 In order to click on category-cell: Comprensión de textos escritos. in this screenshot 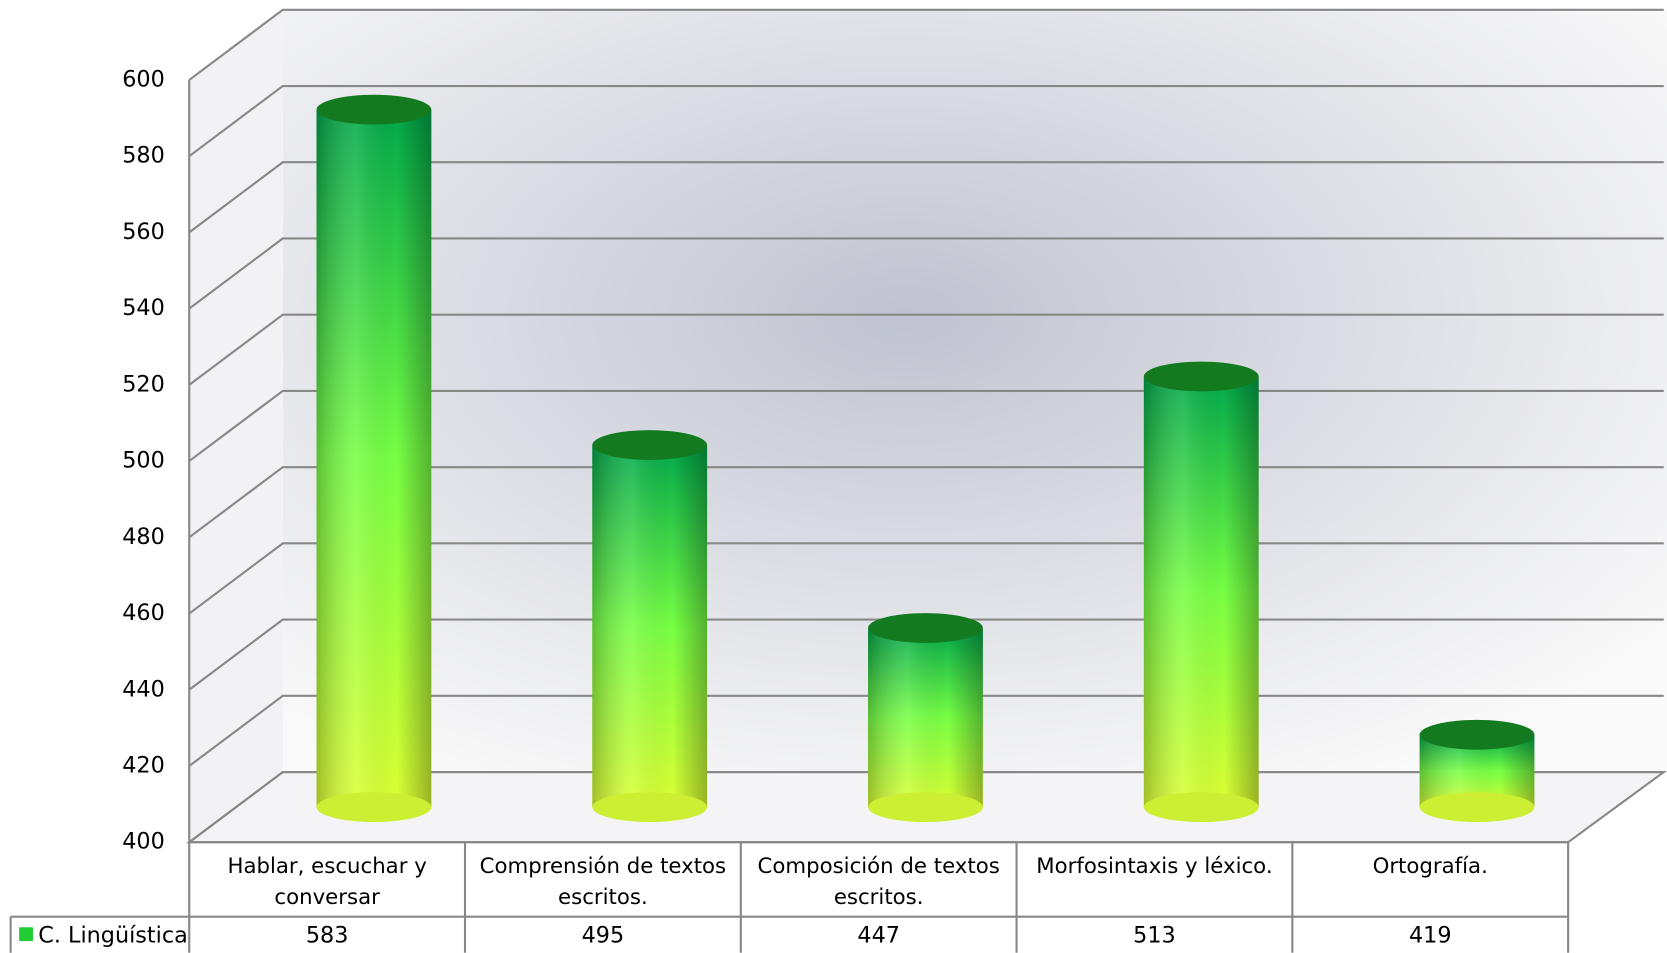, I will do `click(603, 881)`.